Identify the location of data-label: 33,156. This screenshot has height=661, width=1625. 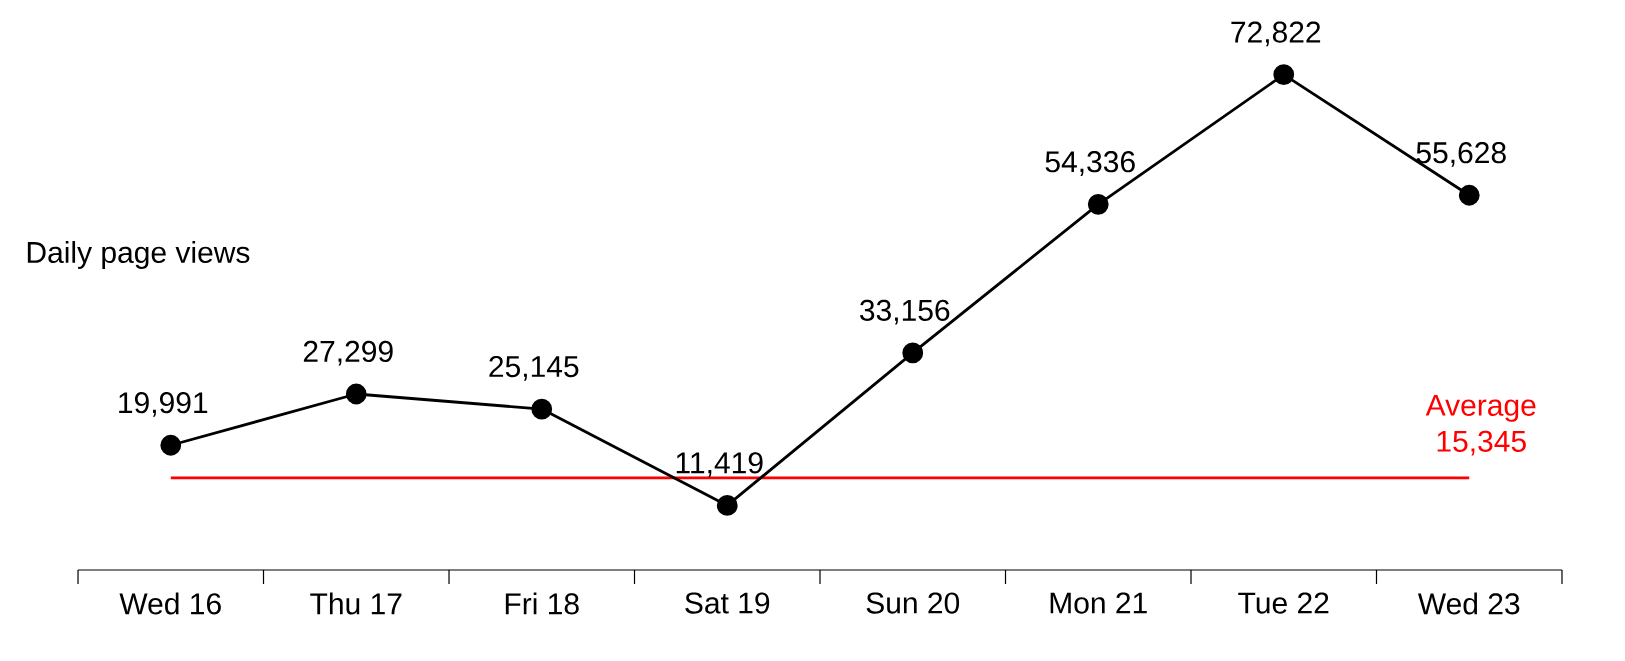
(905, 312).